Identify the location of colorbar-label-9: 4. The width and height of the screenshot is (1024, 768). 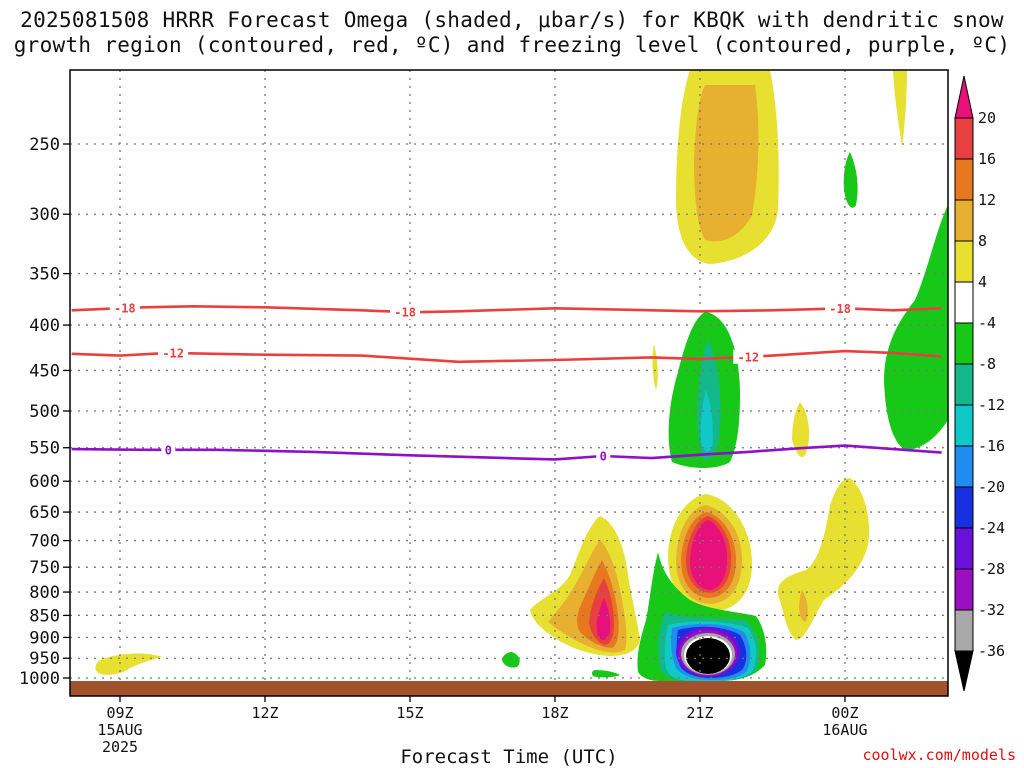
(982, 282).